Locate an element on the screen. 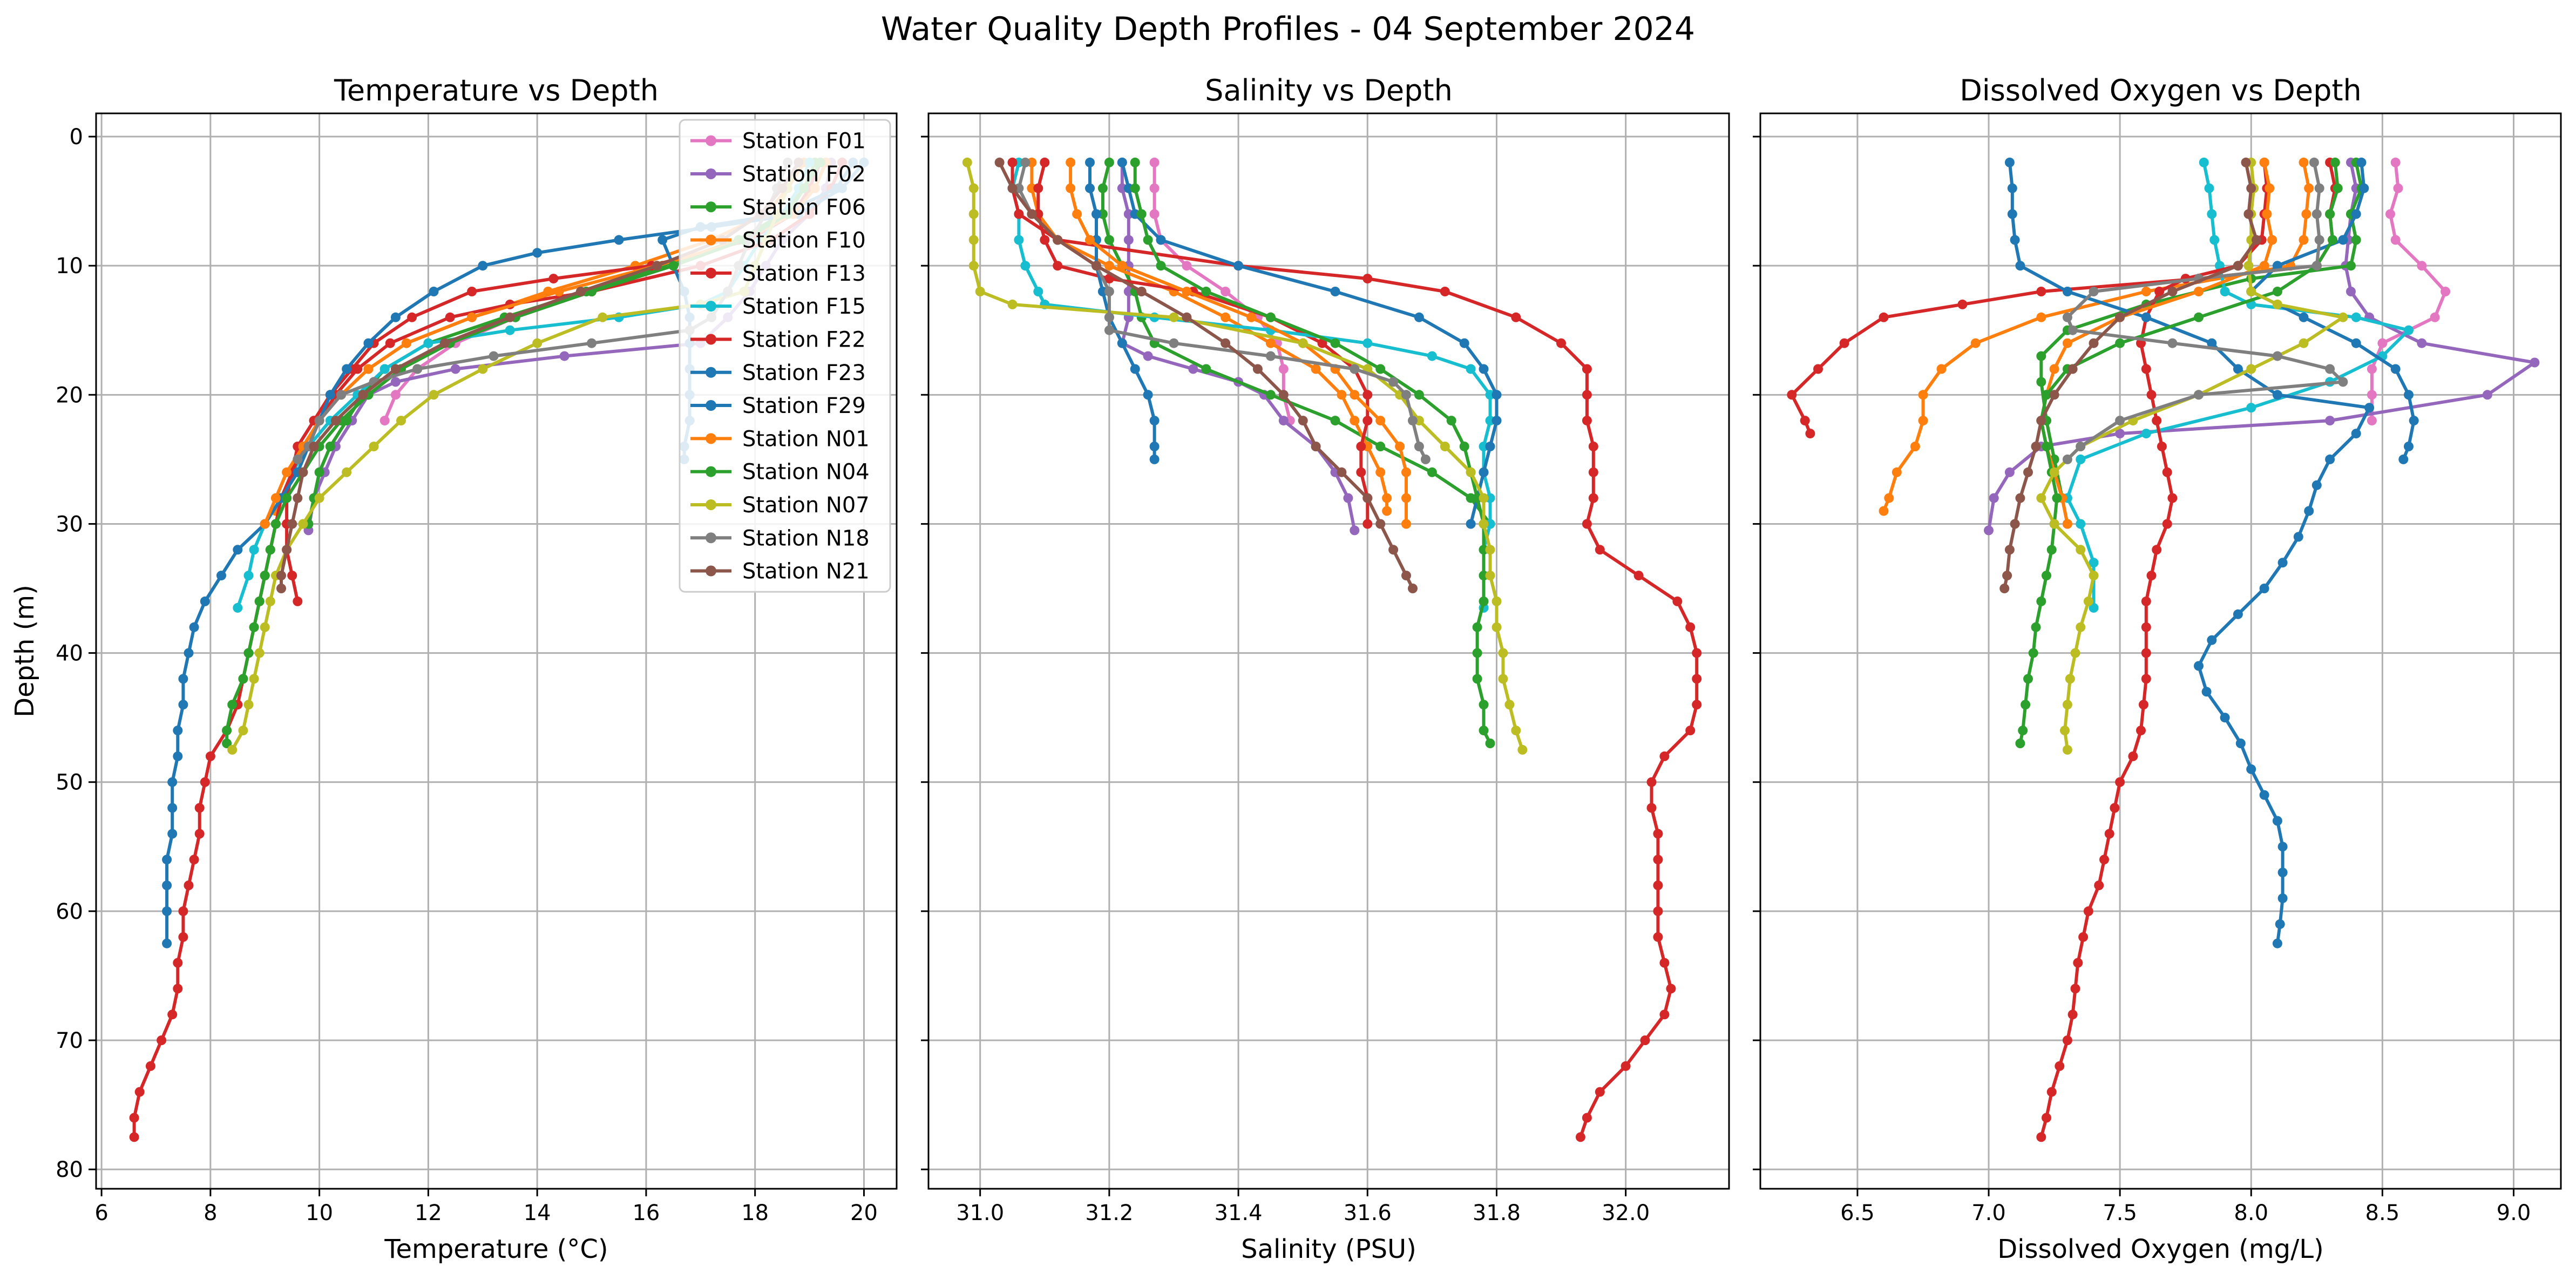  x-tick-label: 31.2 is located at coordinates (1109, 1213).